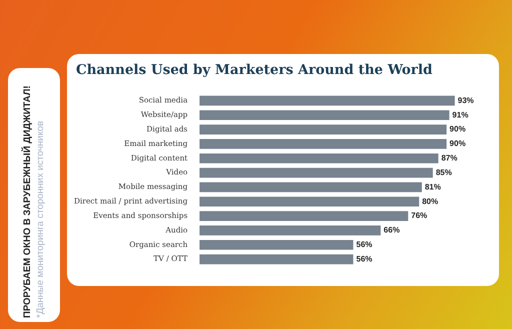 This screenshot has height=329, width=512. What do you see at coordinates (419, 215) in the screenshot?
I see `data-label: 76%` at bounding box center [419, 215].